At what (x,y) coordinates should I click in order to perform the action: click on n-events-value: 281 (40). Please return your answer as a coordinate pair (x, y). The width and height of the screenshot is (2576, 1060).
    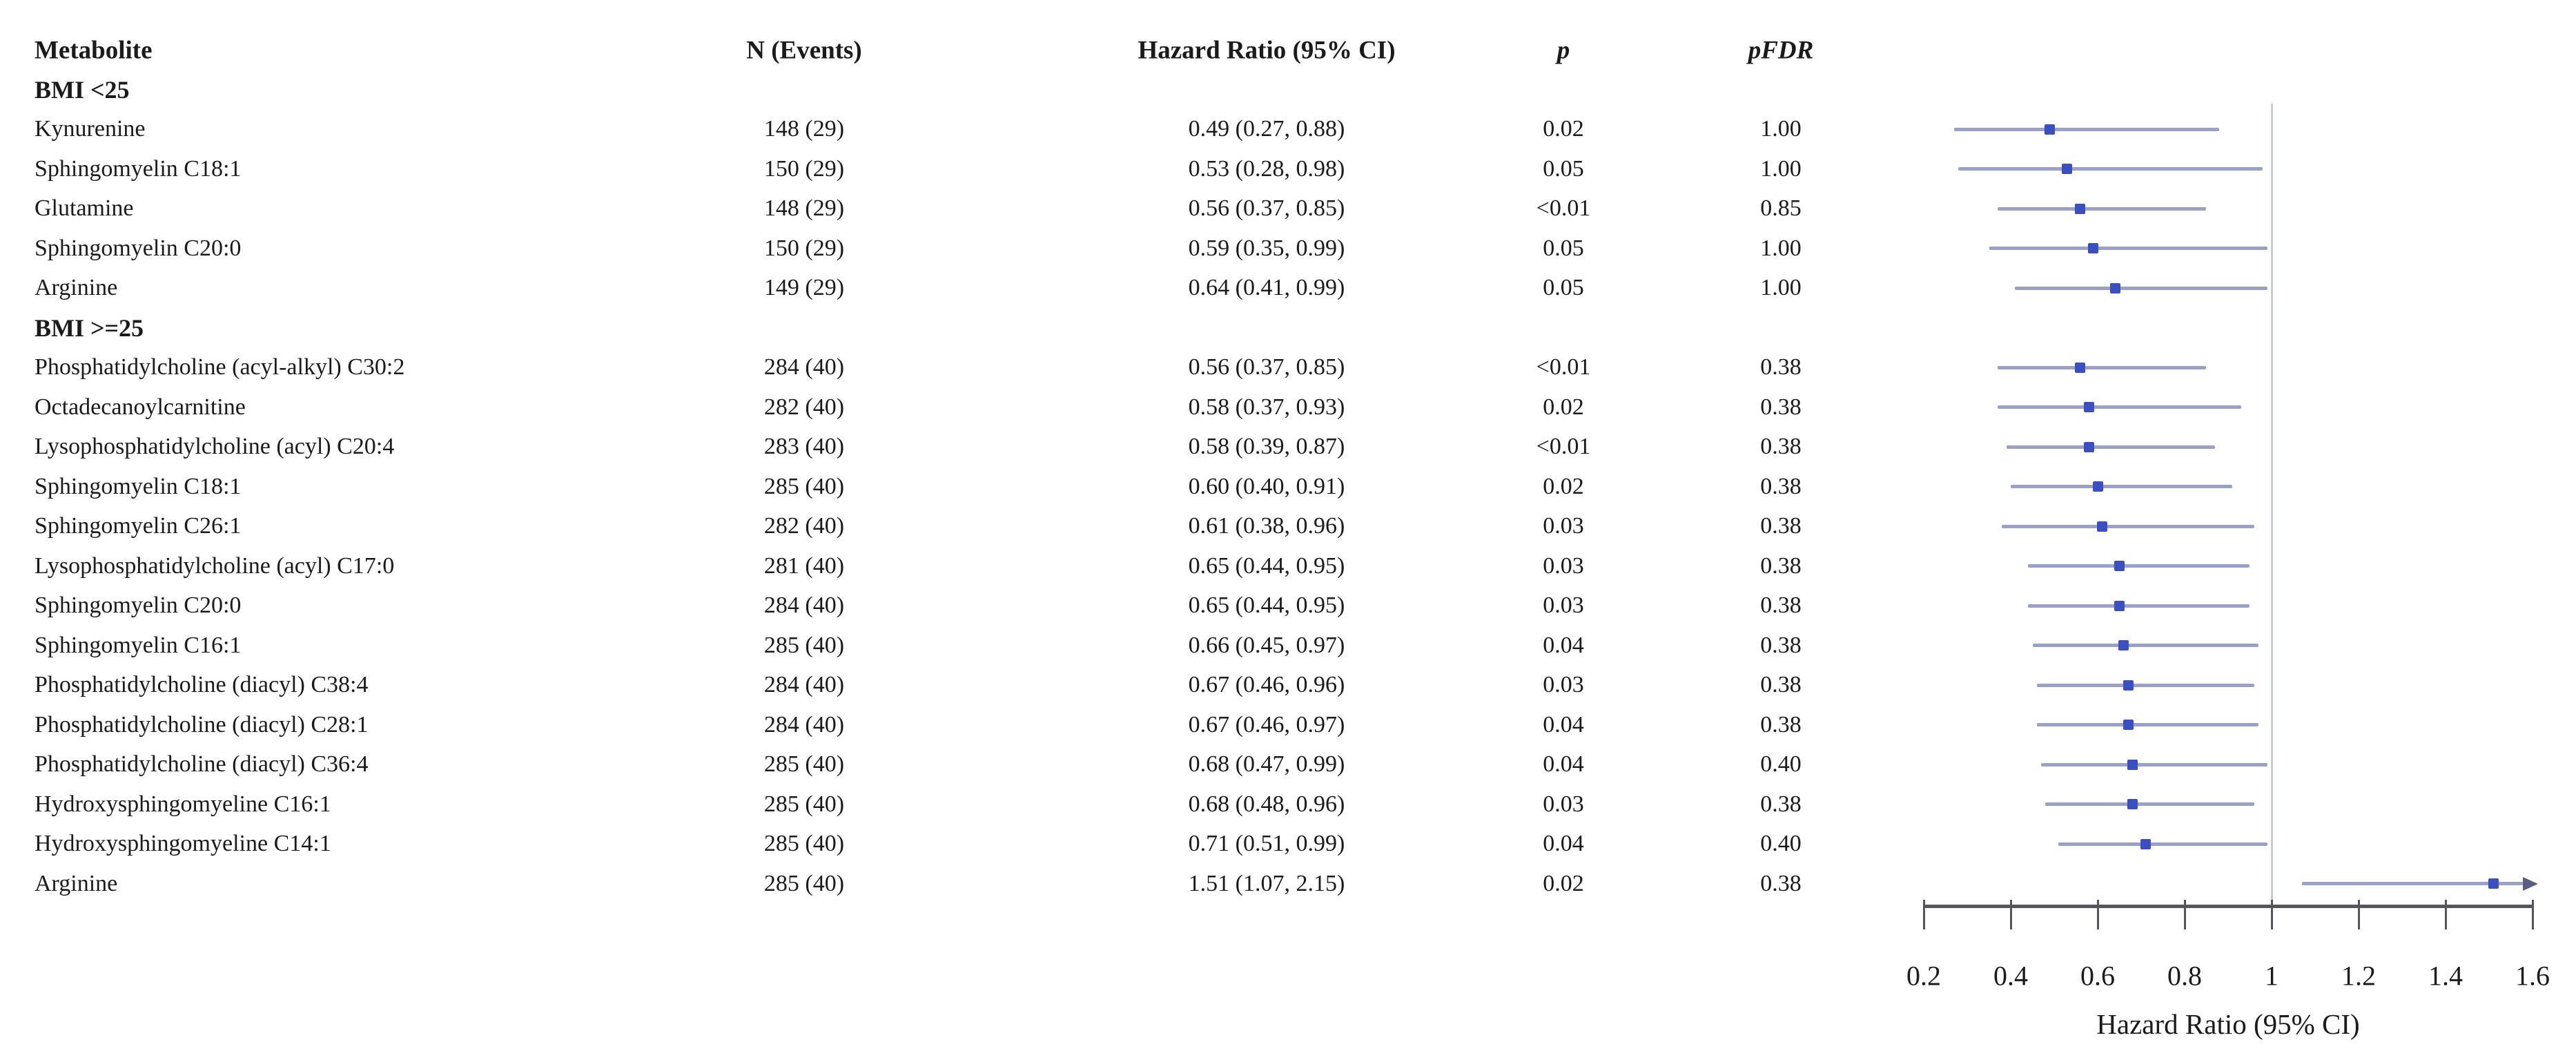
    Looking at the image, I should click on (804, 565).